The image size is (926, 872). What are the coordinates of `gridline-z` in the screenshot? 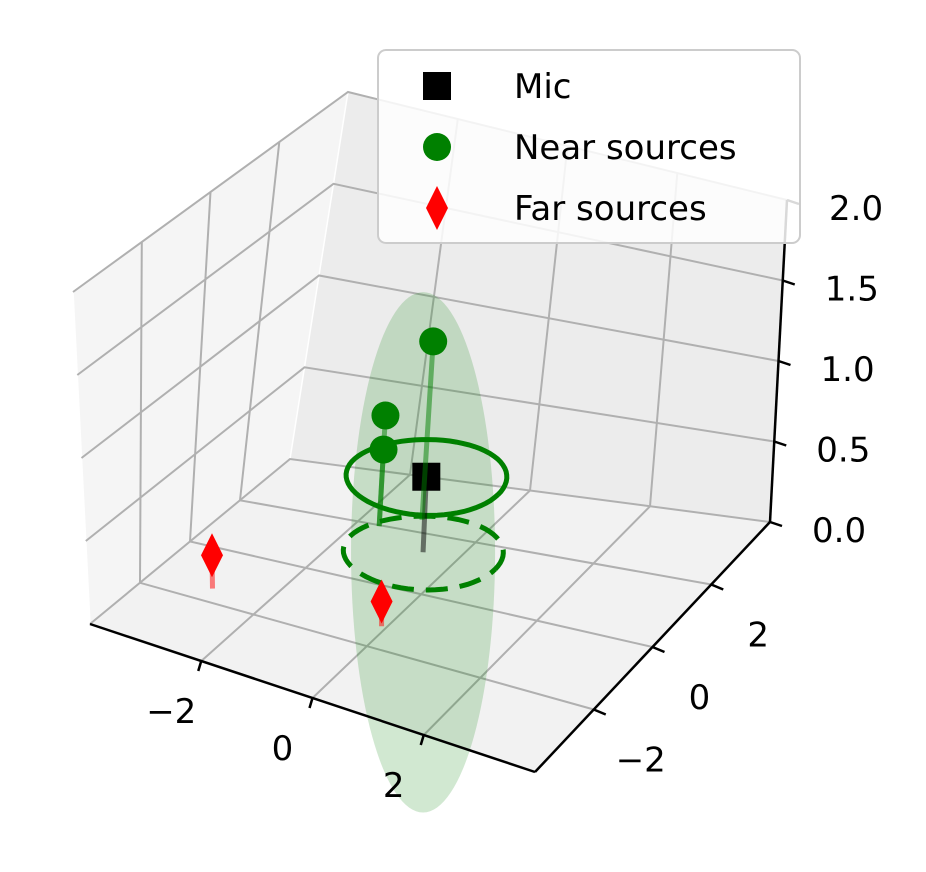 It's located at (430, 541).